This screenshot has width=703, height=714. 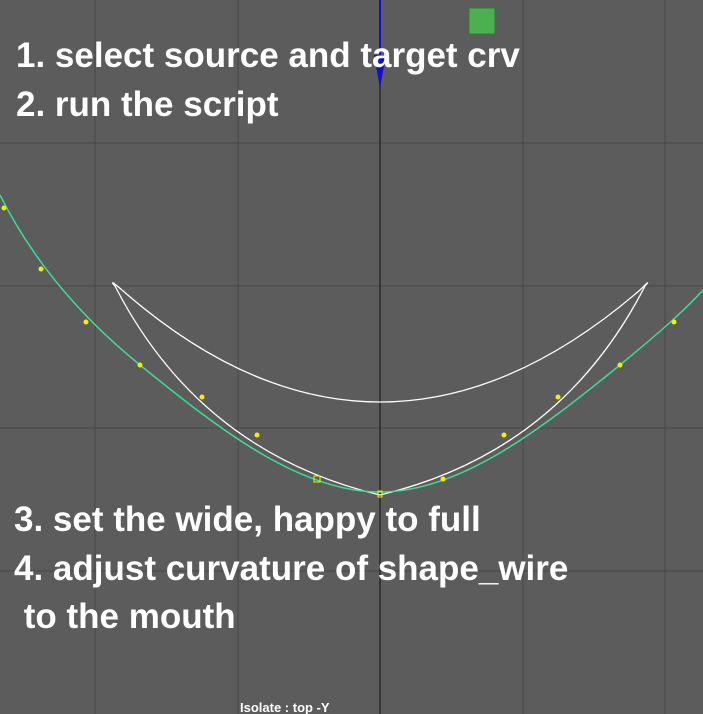 I want to click on instruction: 4. adjust curvature of shape_wire, so click(x=291, y=568).